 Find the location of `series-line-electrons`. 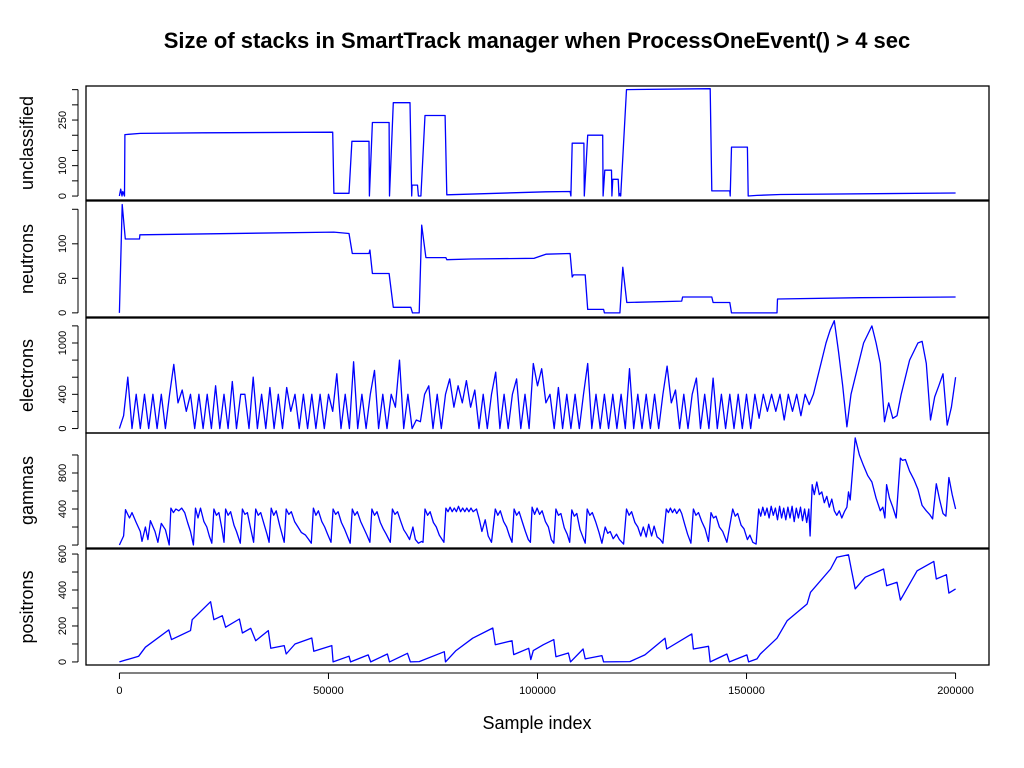

series-line-electrons is located at coordinates (537, 375).